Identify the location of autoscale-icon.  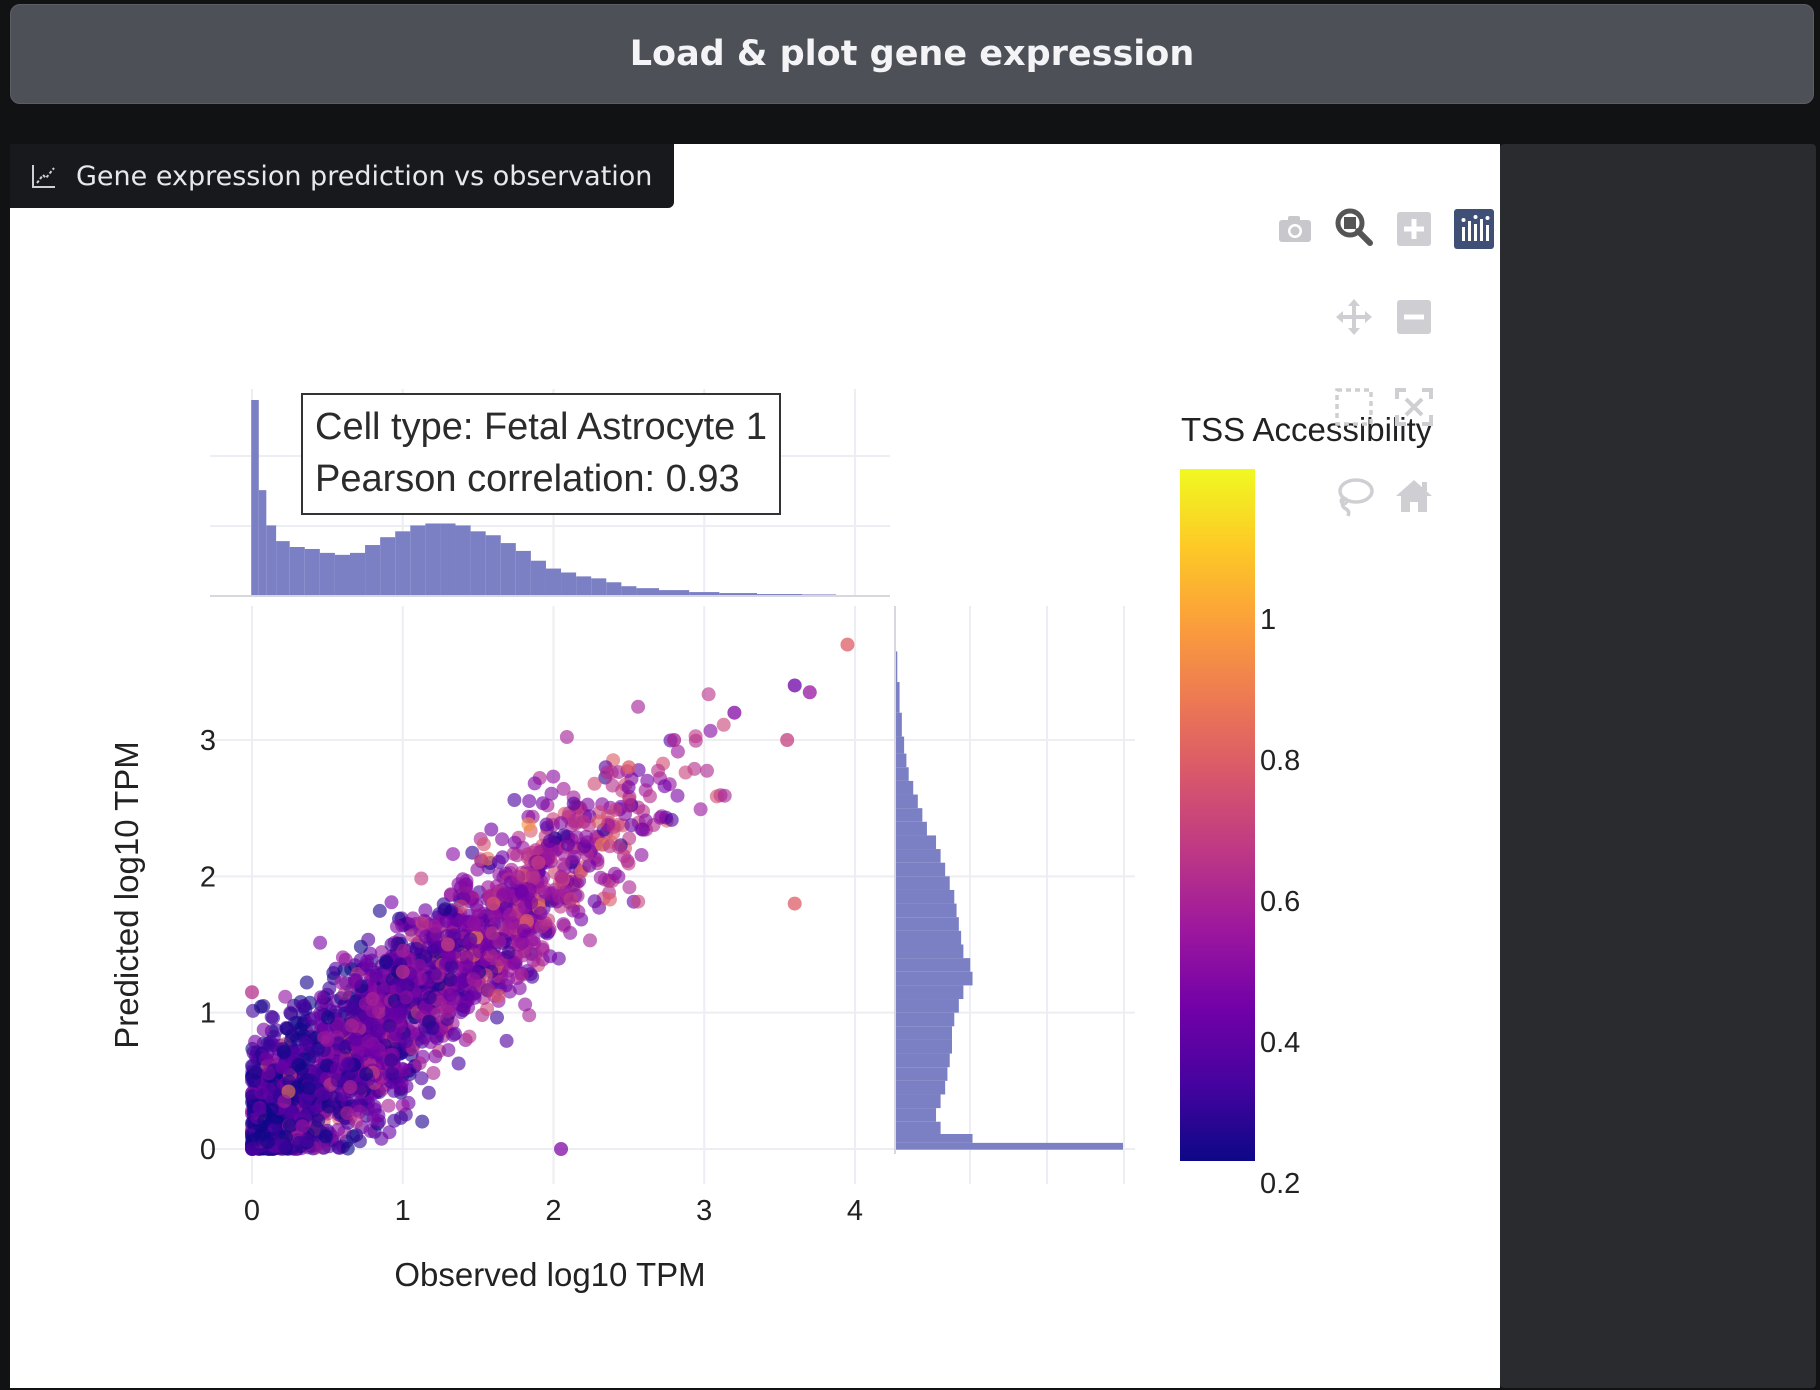
(1414, 407).